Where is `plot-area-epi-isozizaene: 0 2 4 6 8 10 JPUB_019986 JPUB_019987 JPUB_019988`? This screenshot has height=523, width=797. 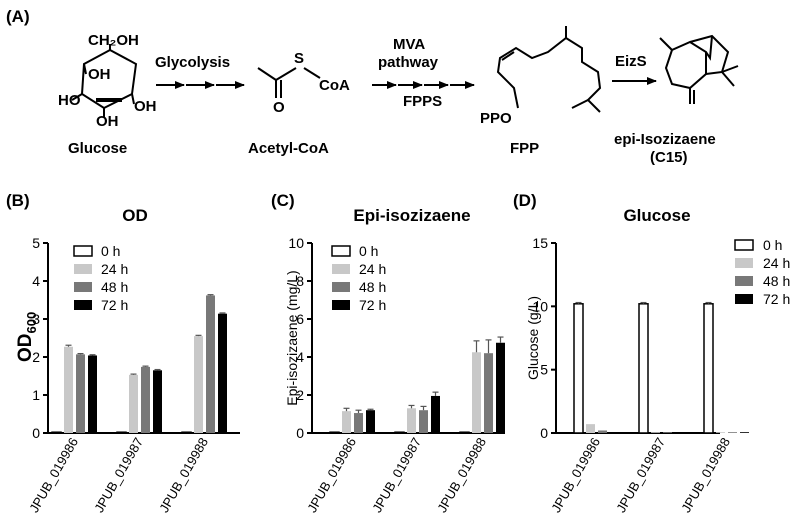 plot-area-epi-isozizaene: 0 2 4 6 8 10 JPUB_019986 JPUB_019987 JPUB_019988 is located at coordinates (396, 375).